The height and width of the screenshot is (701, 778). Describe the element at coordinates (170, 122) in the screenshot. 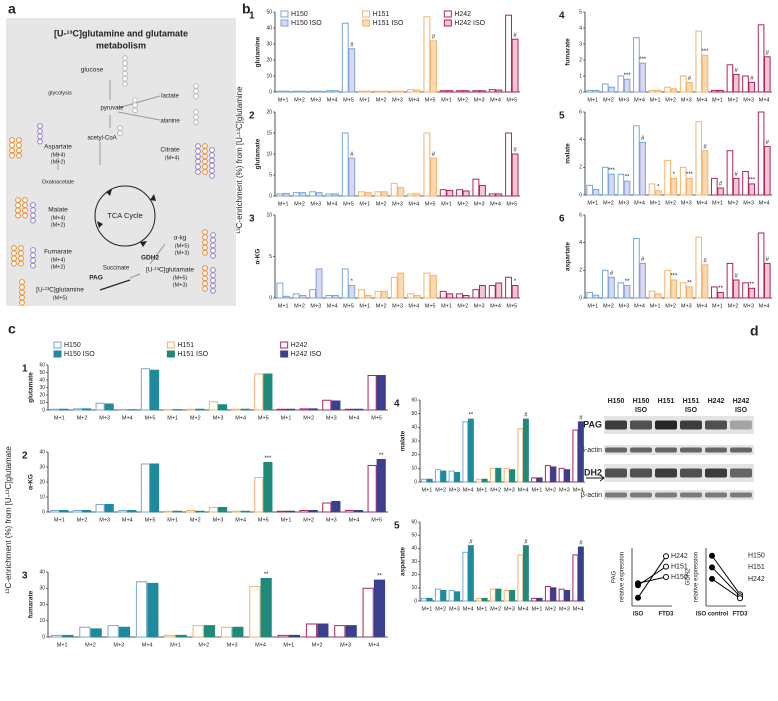

I see `diagram-label: alanine` at that location.